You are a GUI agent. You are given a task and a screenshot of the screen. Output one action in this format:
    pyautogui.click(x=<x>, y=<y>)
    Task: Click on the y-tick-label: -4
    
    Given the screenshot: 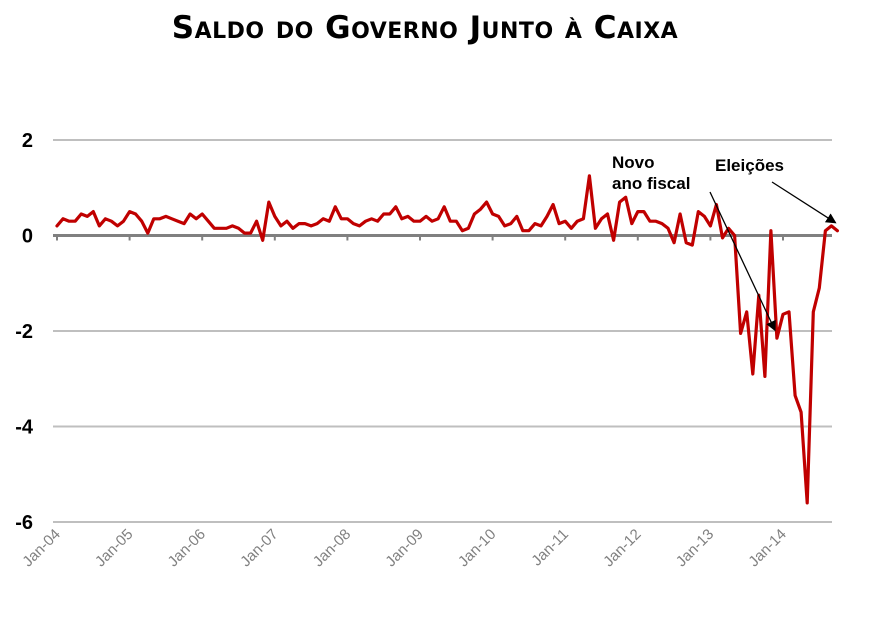 What is the action you would take?
    pyautogui.click(x=24, y=428)
    